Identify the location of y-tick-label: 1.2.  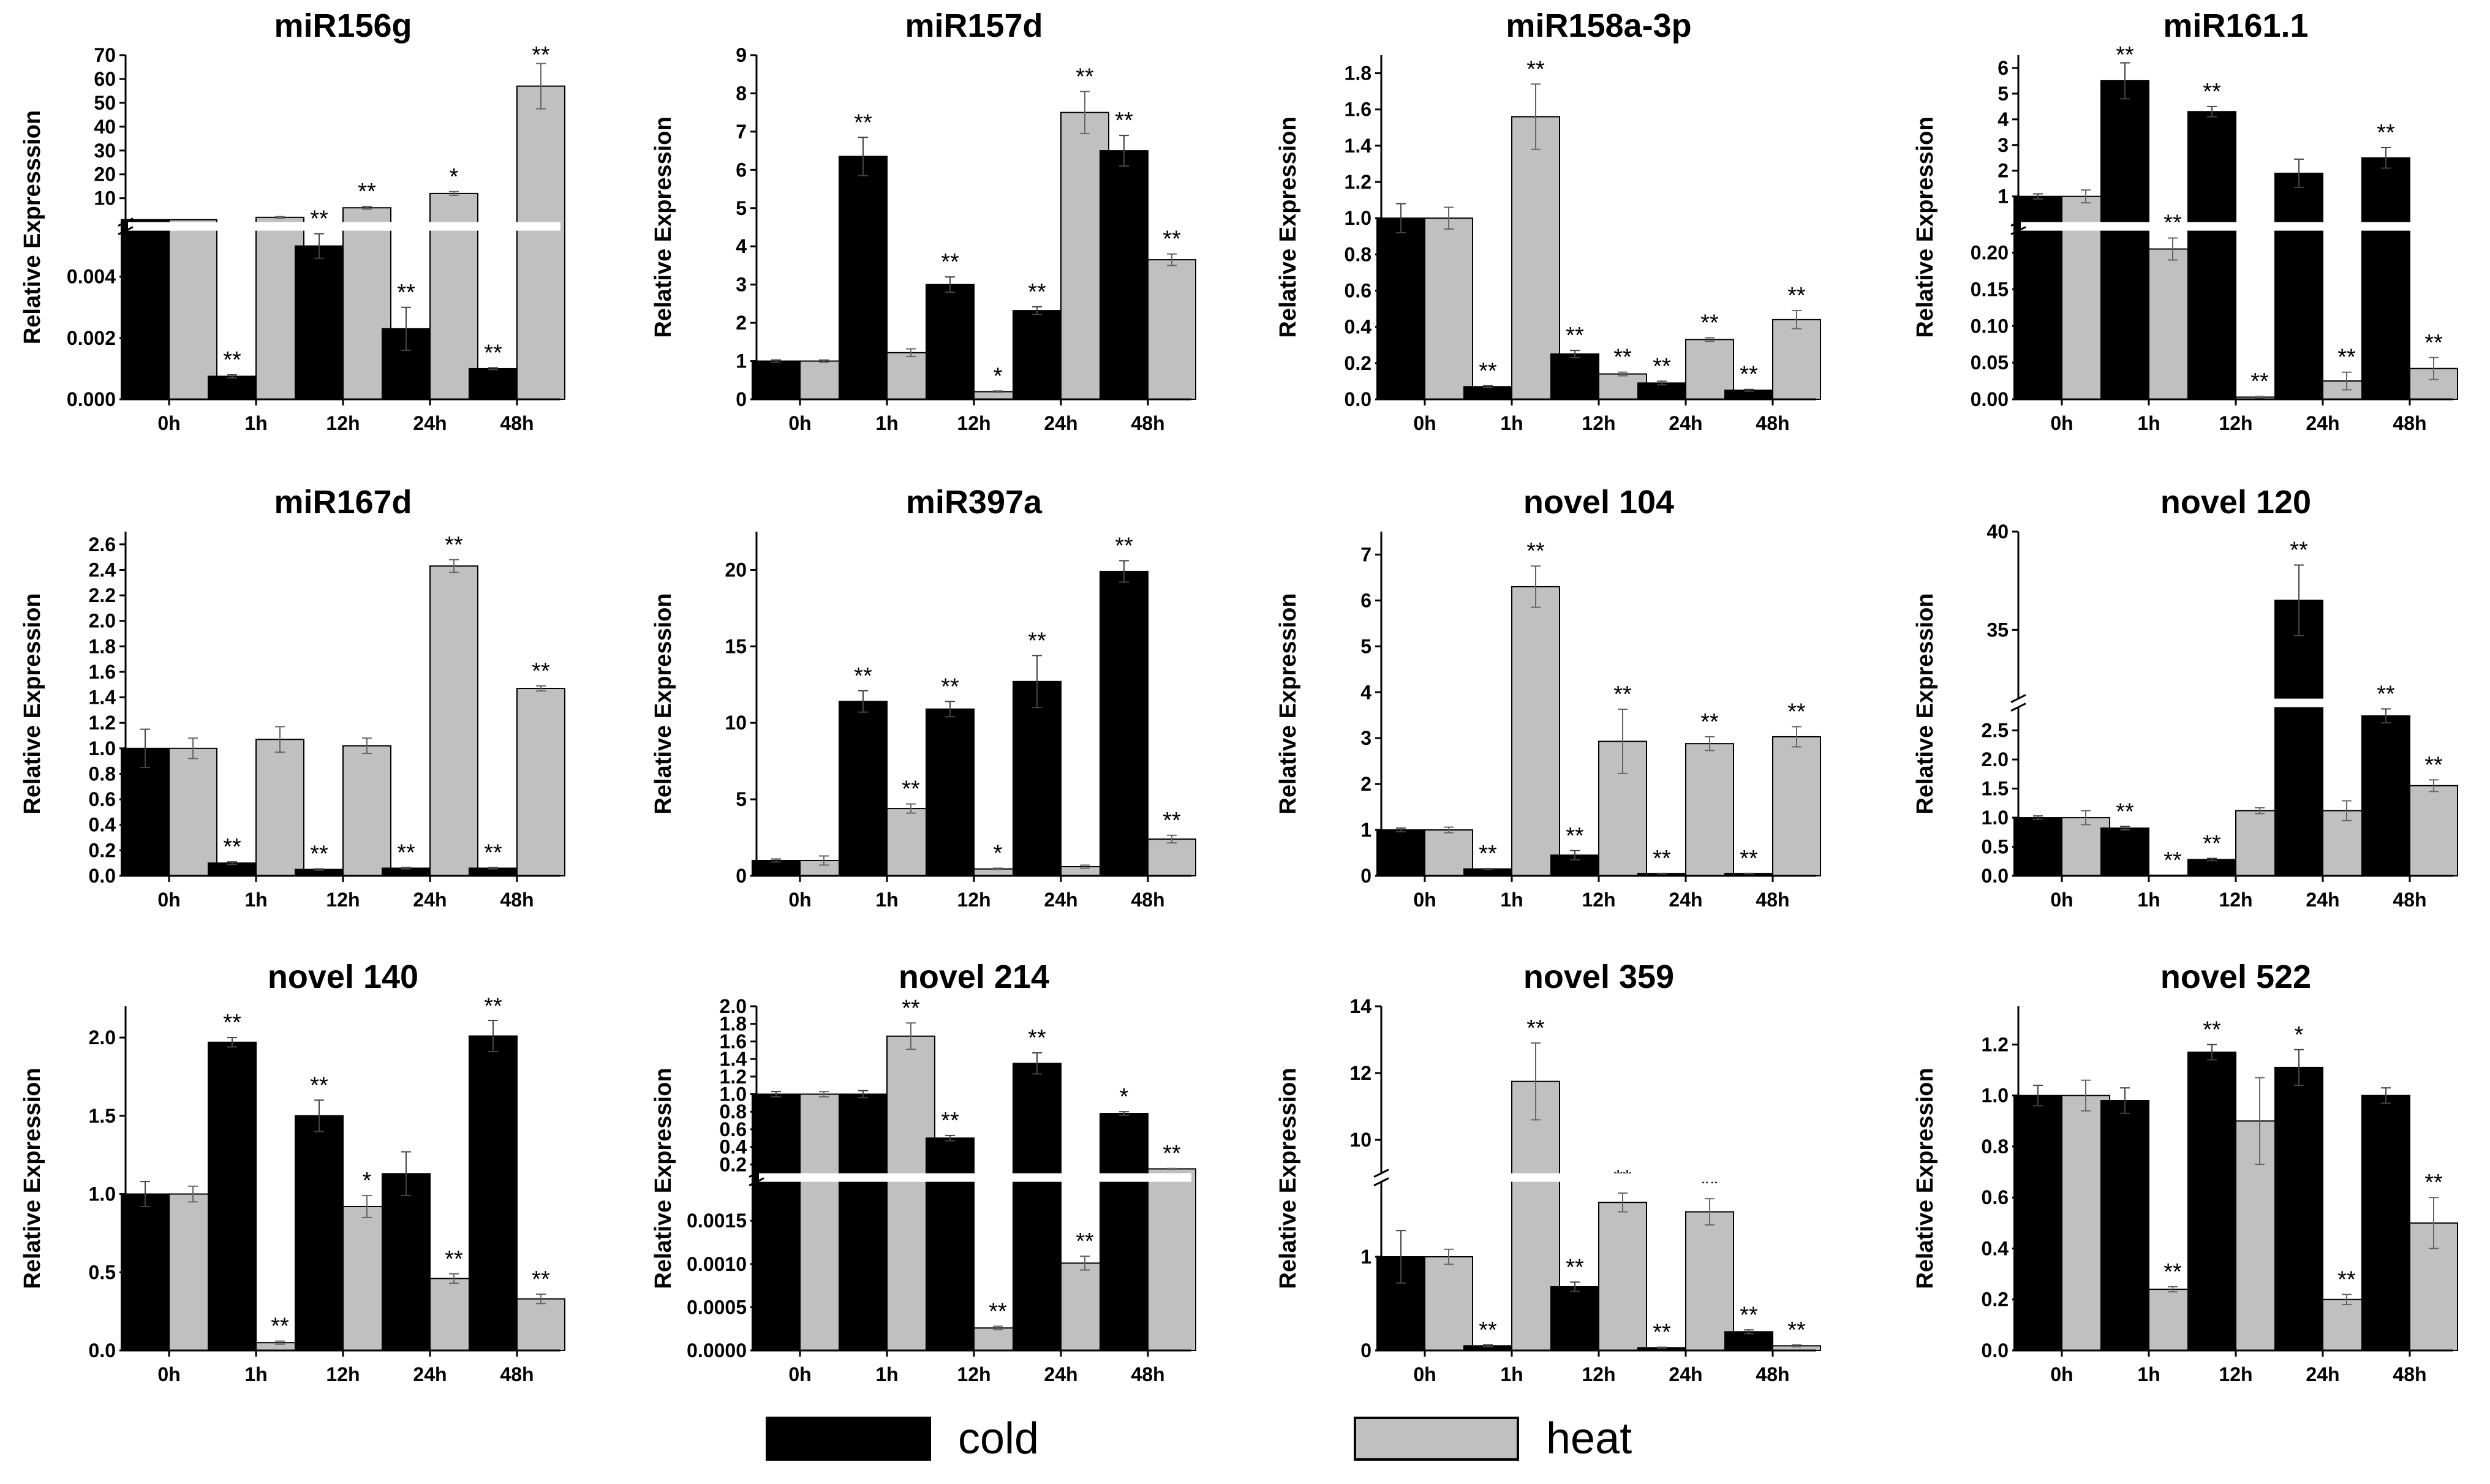
(734, 1077).